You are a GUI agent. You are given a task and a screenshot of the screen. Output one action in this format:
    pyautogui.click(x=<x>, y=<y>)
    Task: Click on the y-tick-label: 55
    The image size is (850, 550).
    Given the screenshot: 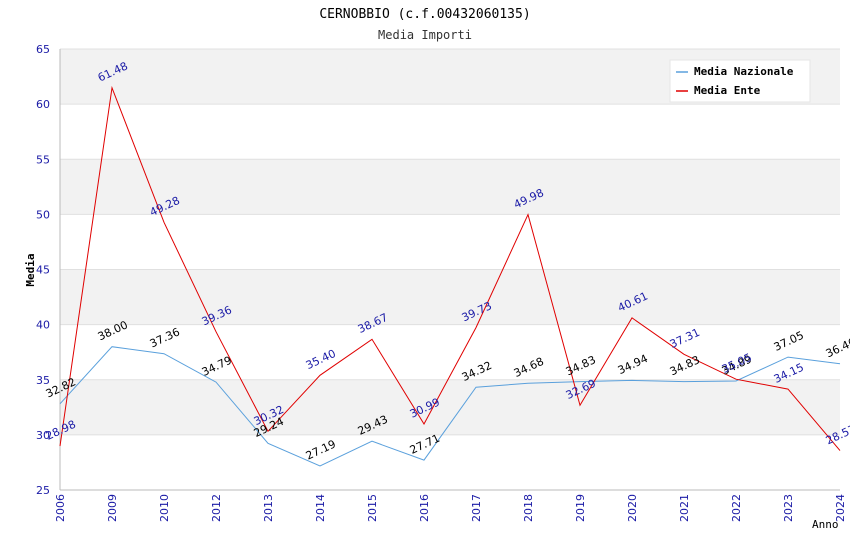 What is the action you would take?
    pyautogui.click(x=43, y=159)
    